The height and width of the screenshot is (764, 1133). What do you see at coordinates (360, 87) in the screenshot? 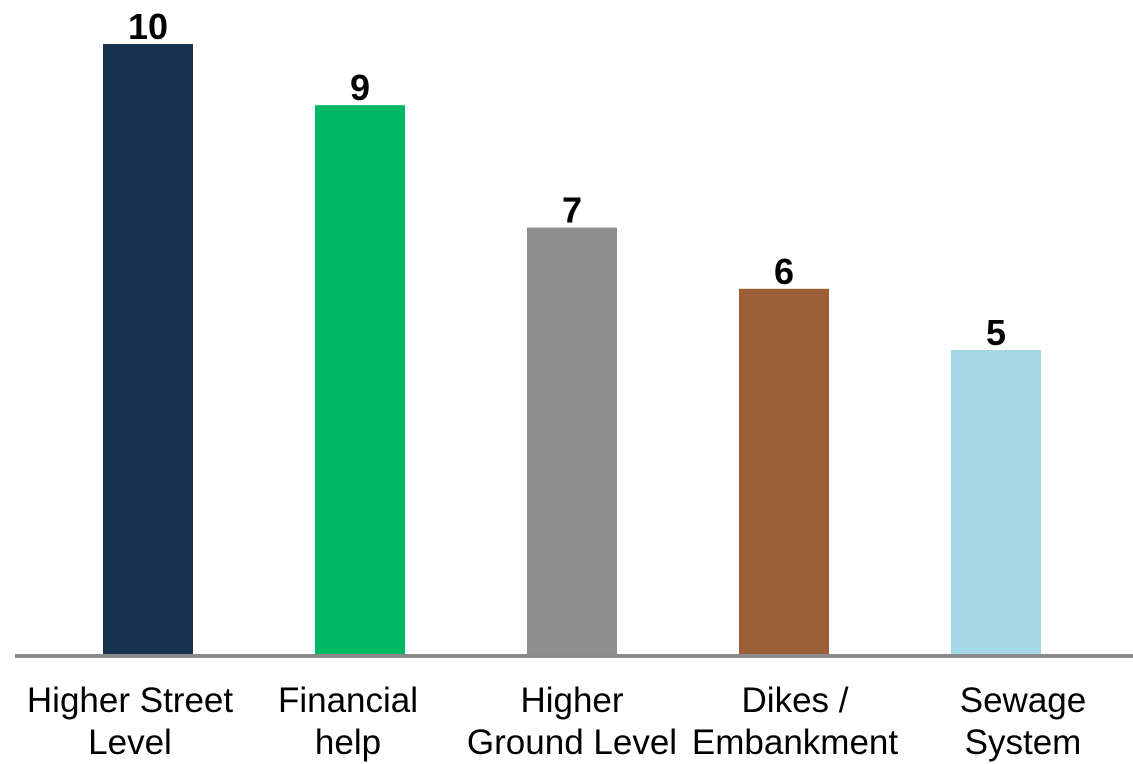
I see `value-label-2: 9` at bounding box center [360, 87].